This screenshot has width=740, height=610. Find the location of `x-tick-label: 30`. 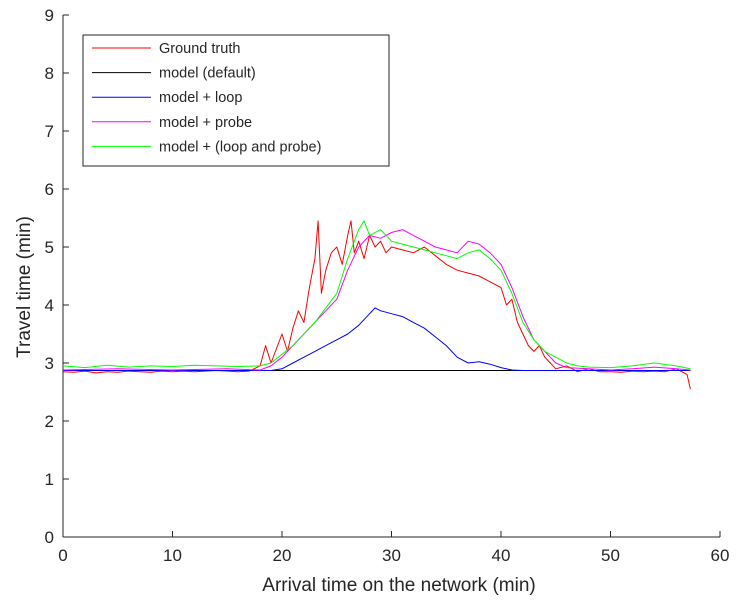

x-tick-label: 30 is located at coordinates (391, 555).